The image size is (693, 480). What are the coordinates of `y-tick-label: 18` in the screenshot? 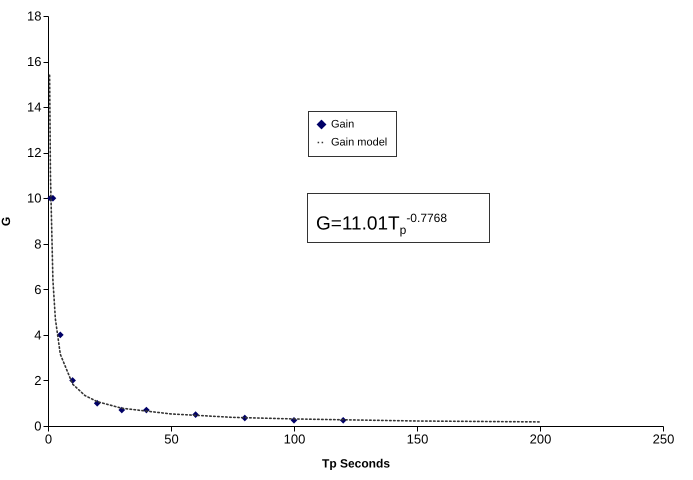 It's located at (34, 16).